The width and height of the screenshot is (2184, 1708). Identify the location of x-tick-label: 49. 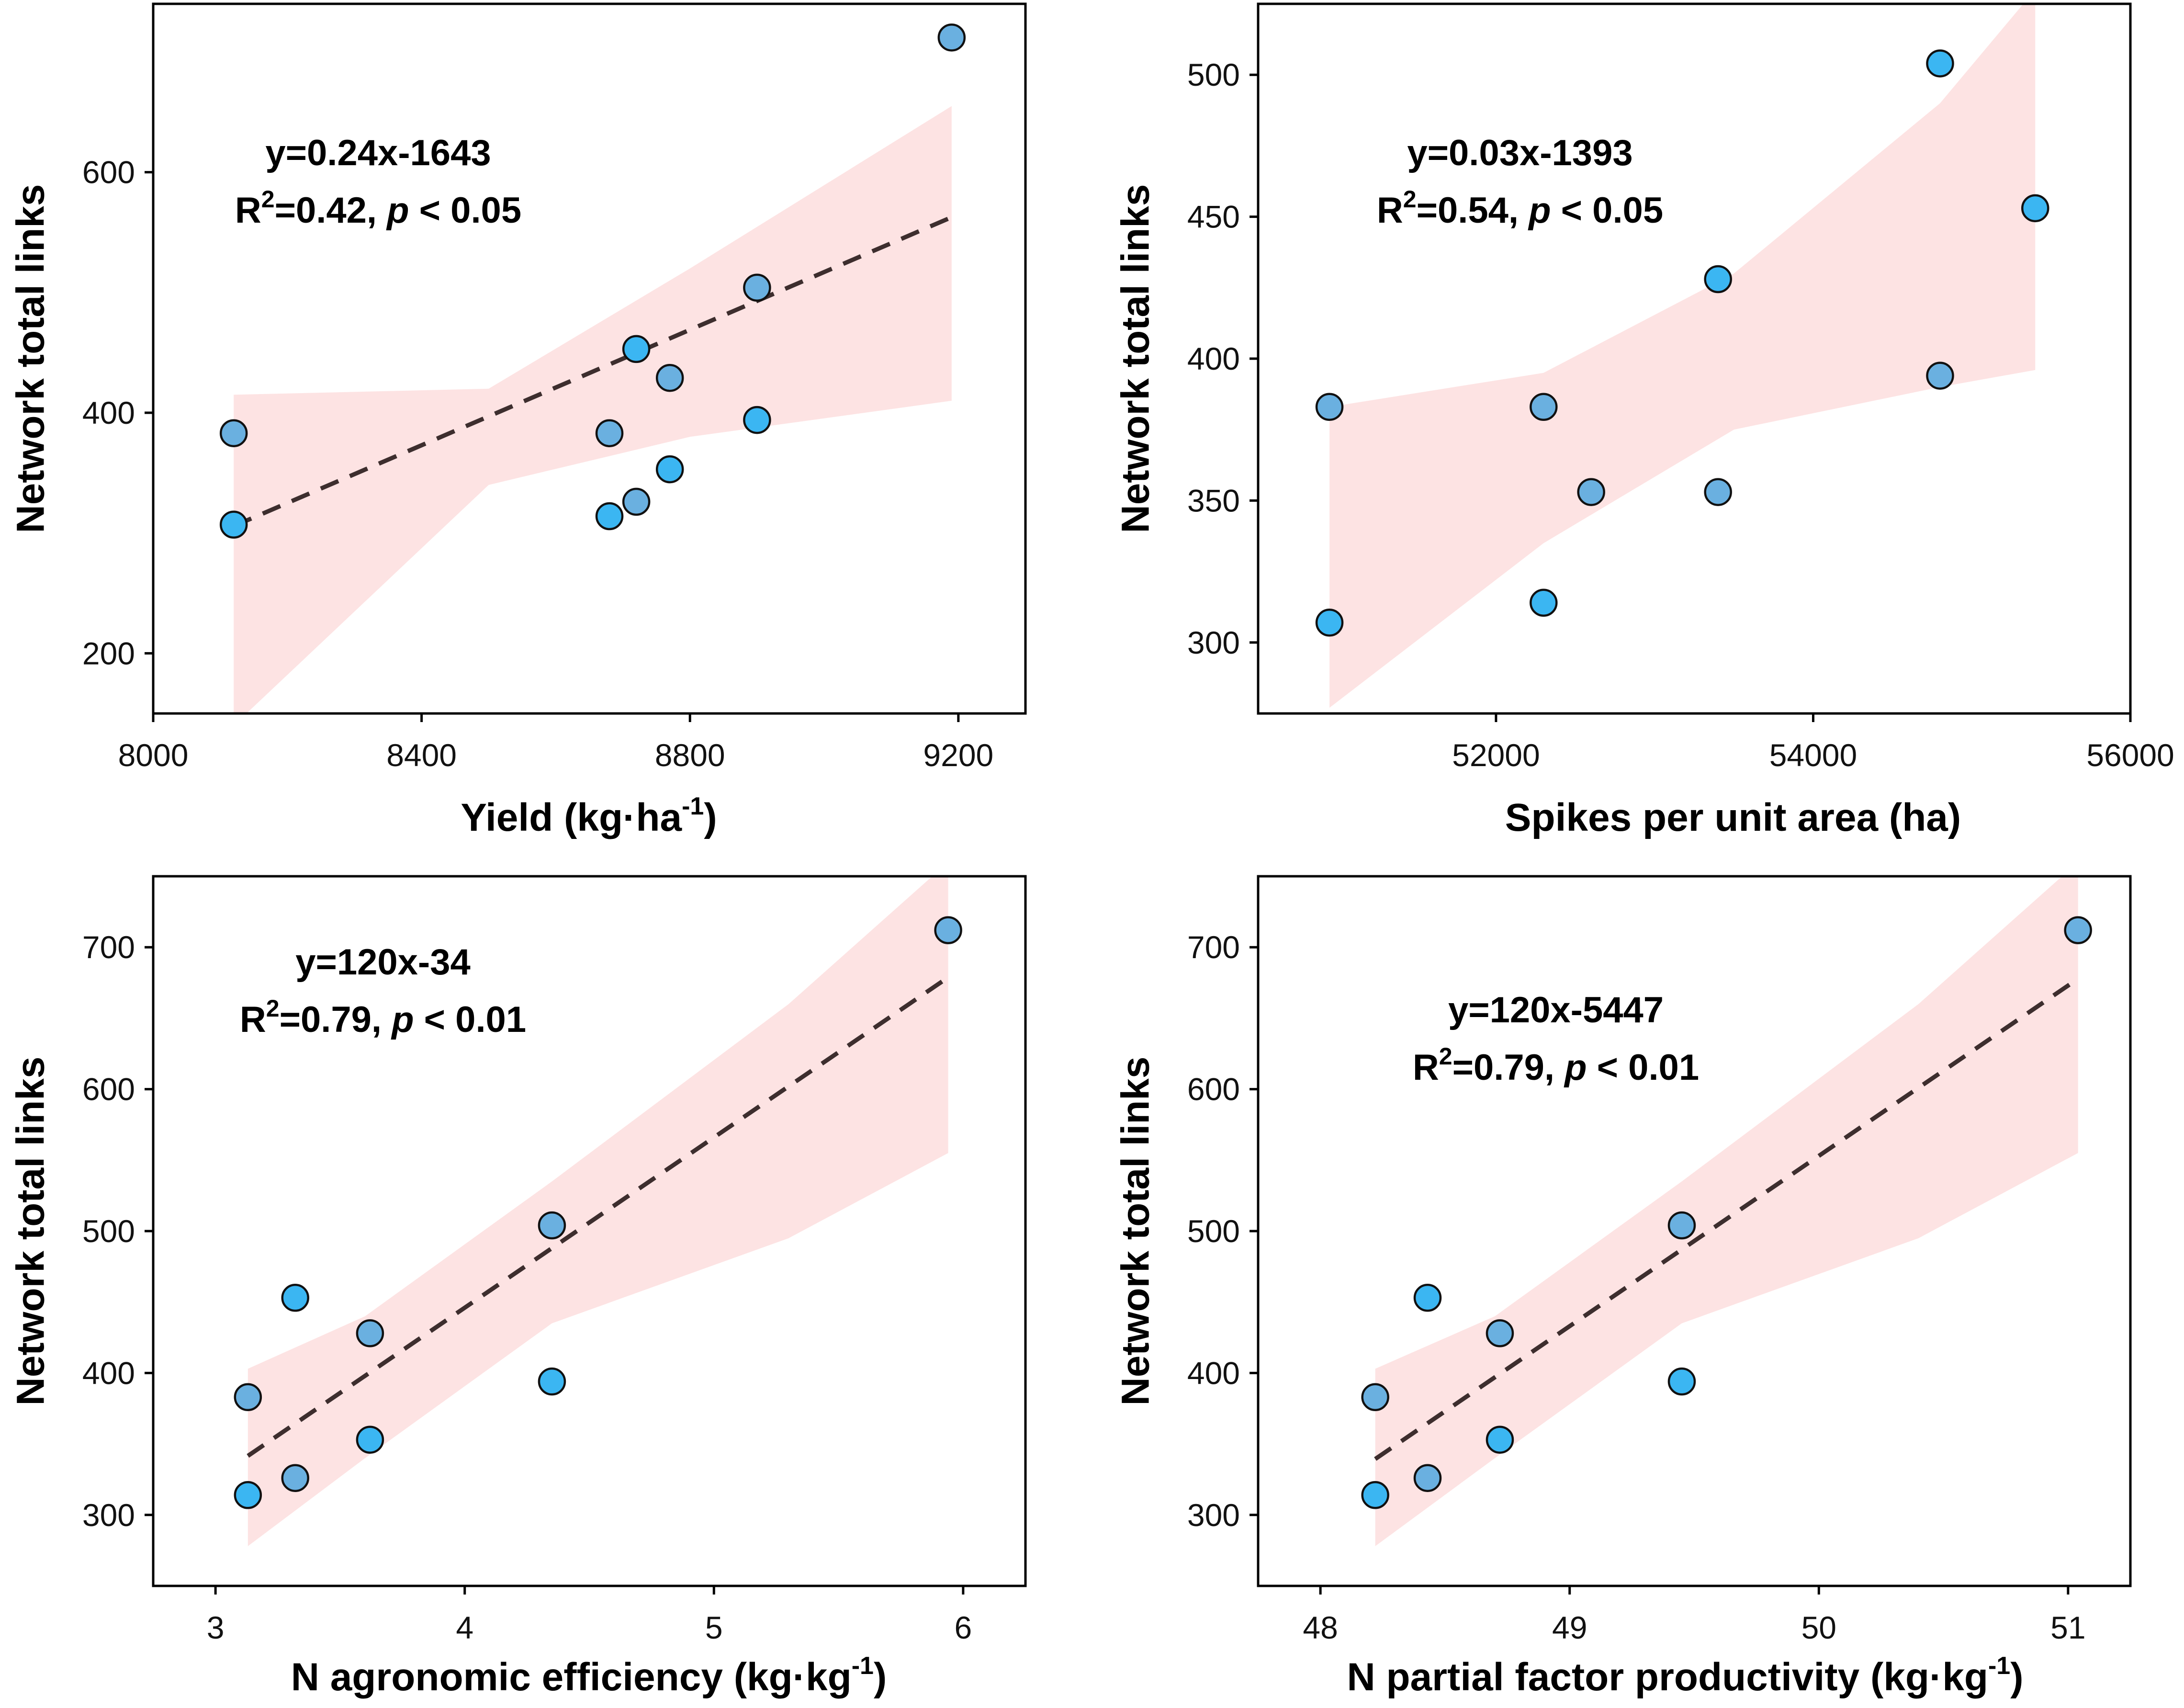
(1570, 1627).